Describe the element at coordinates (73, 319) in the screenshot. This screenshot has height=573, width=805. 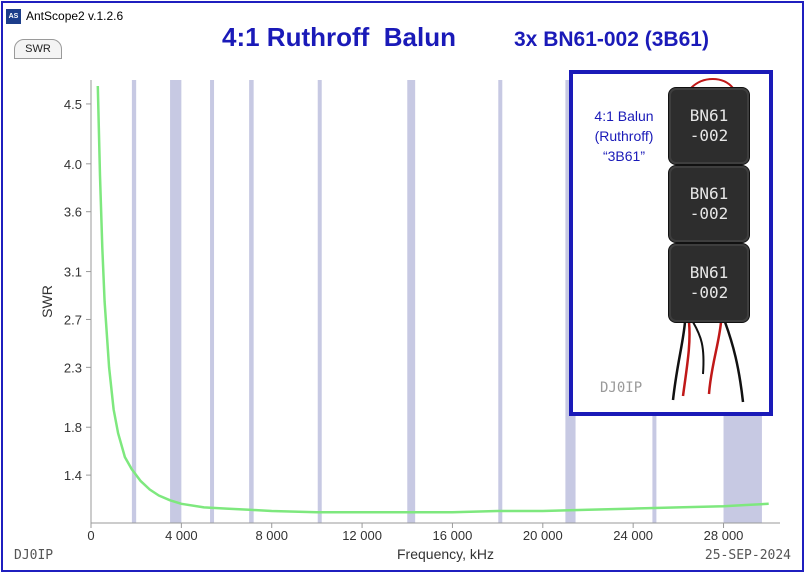
I see `y-tick-label-3: 2.7` at that location.